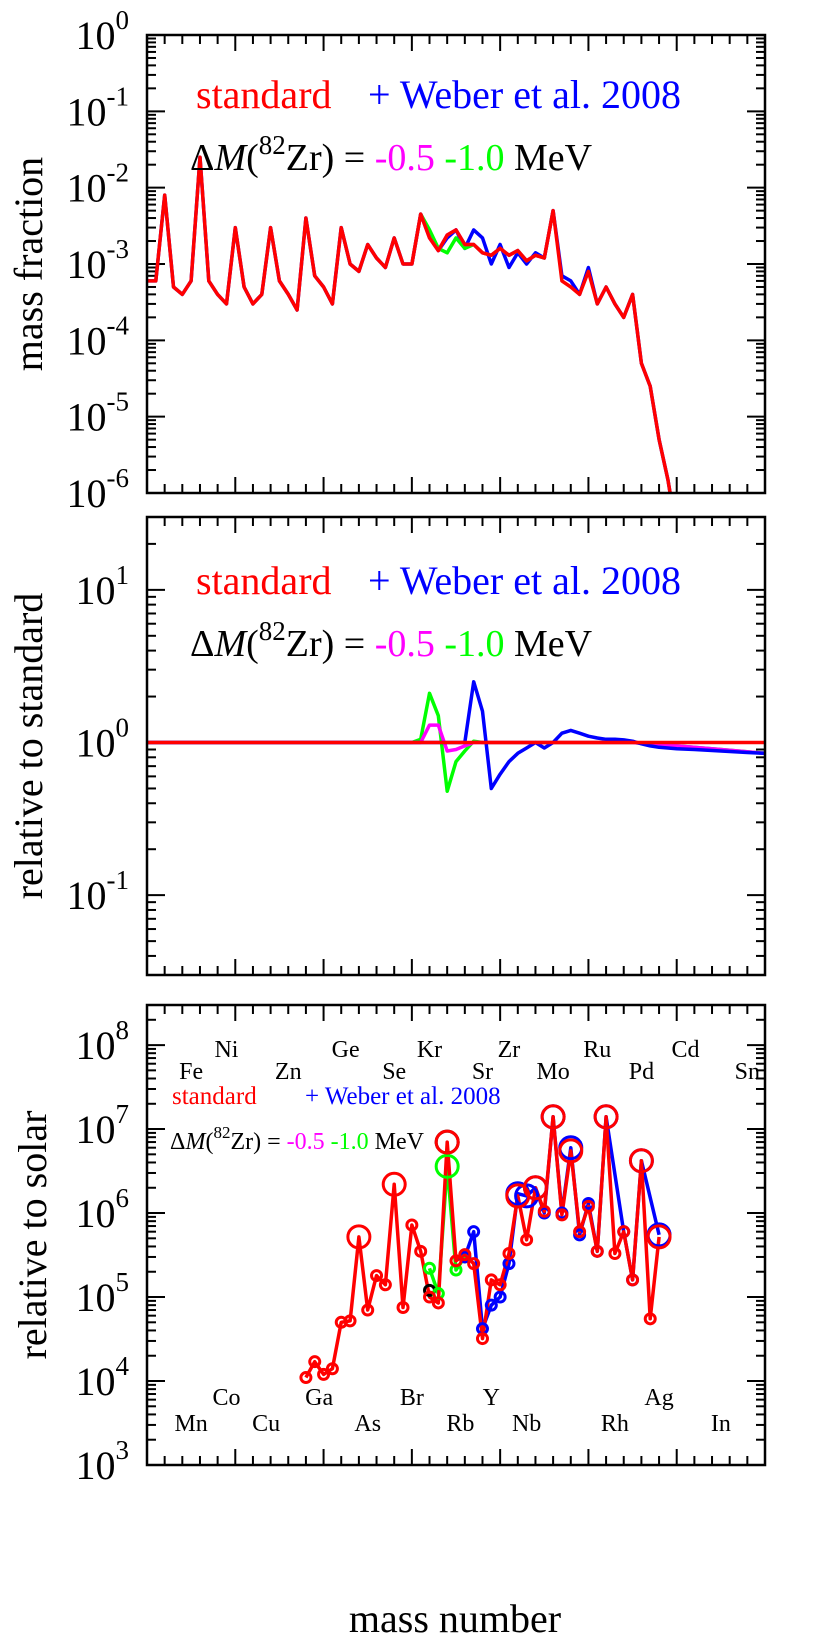 Image resolution: width=833 pixels, height=1639 pixels. What do you see at coordinates (98, 336) in the screenshot?
I see `y-tick-label: 10⁻⁴` at bounding box center [98, 336].